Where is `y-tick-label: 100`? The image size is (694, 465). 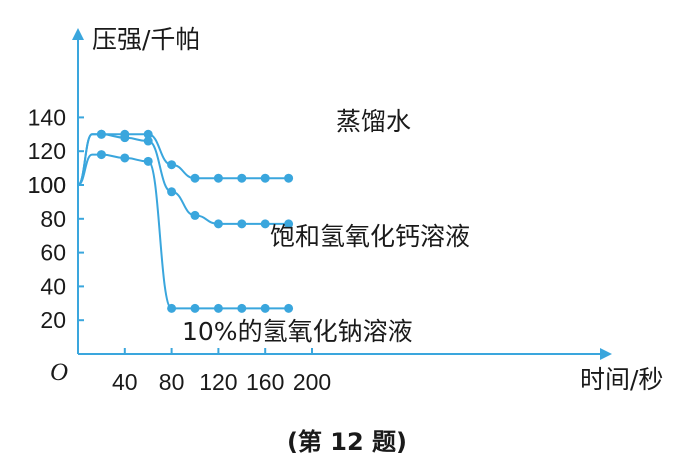
y-tick-label: 100 is located at coordinates (47, 185).